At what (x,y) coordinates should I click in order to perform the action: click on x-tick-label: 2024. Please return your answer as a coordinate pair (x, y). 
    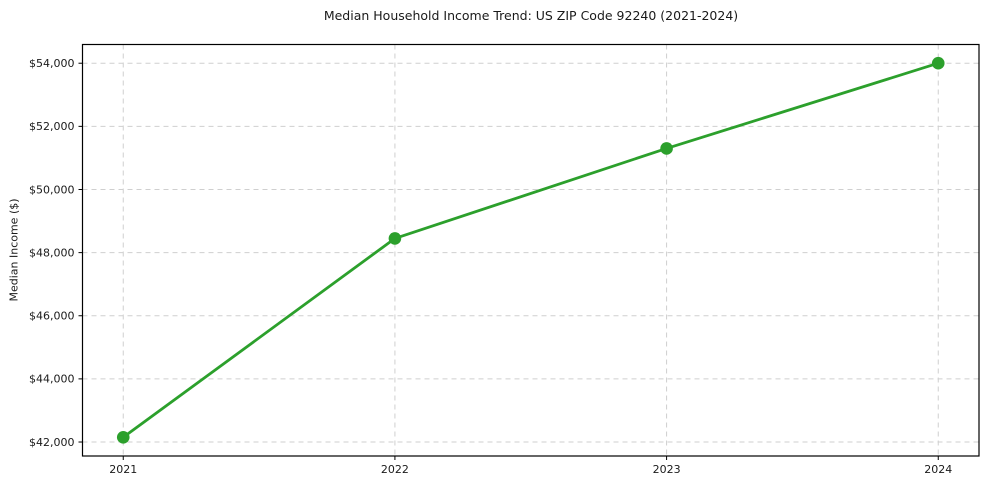
    Looking at the image, I should click on (938, 469).